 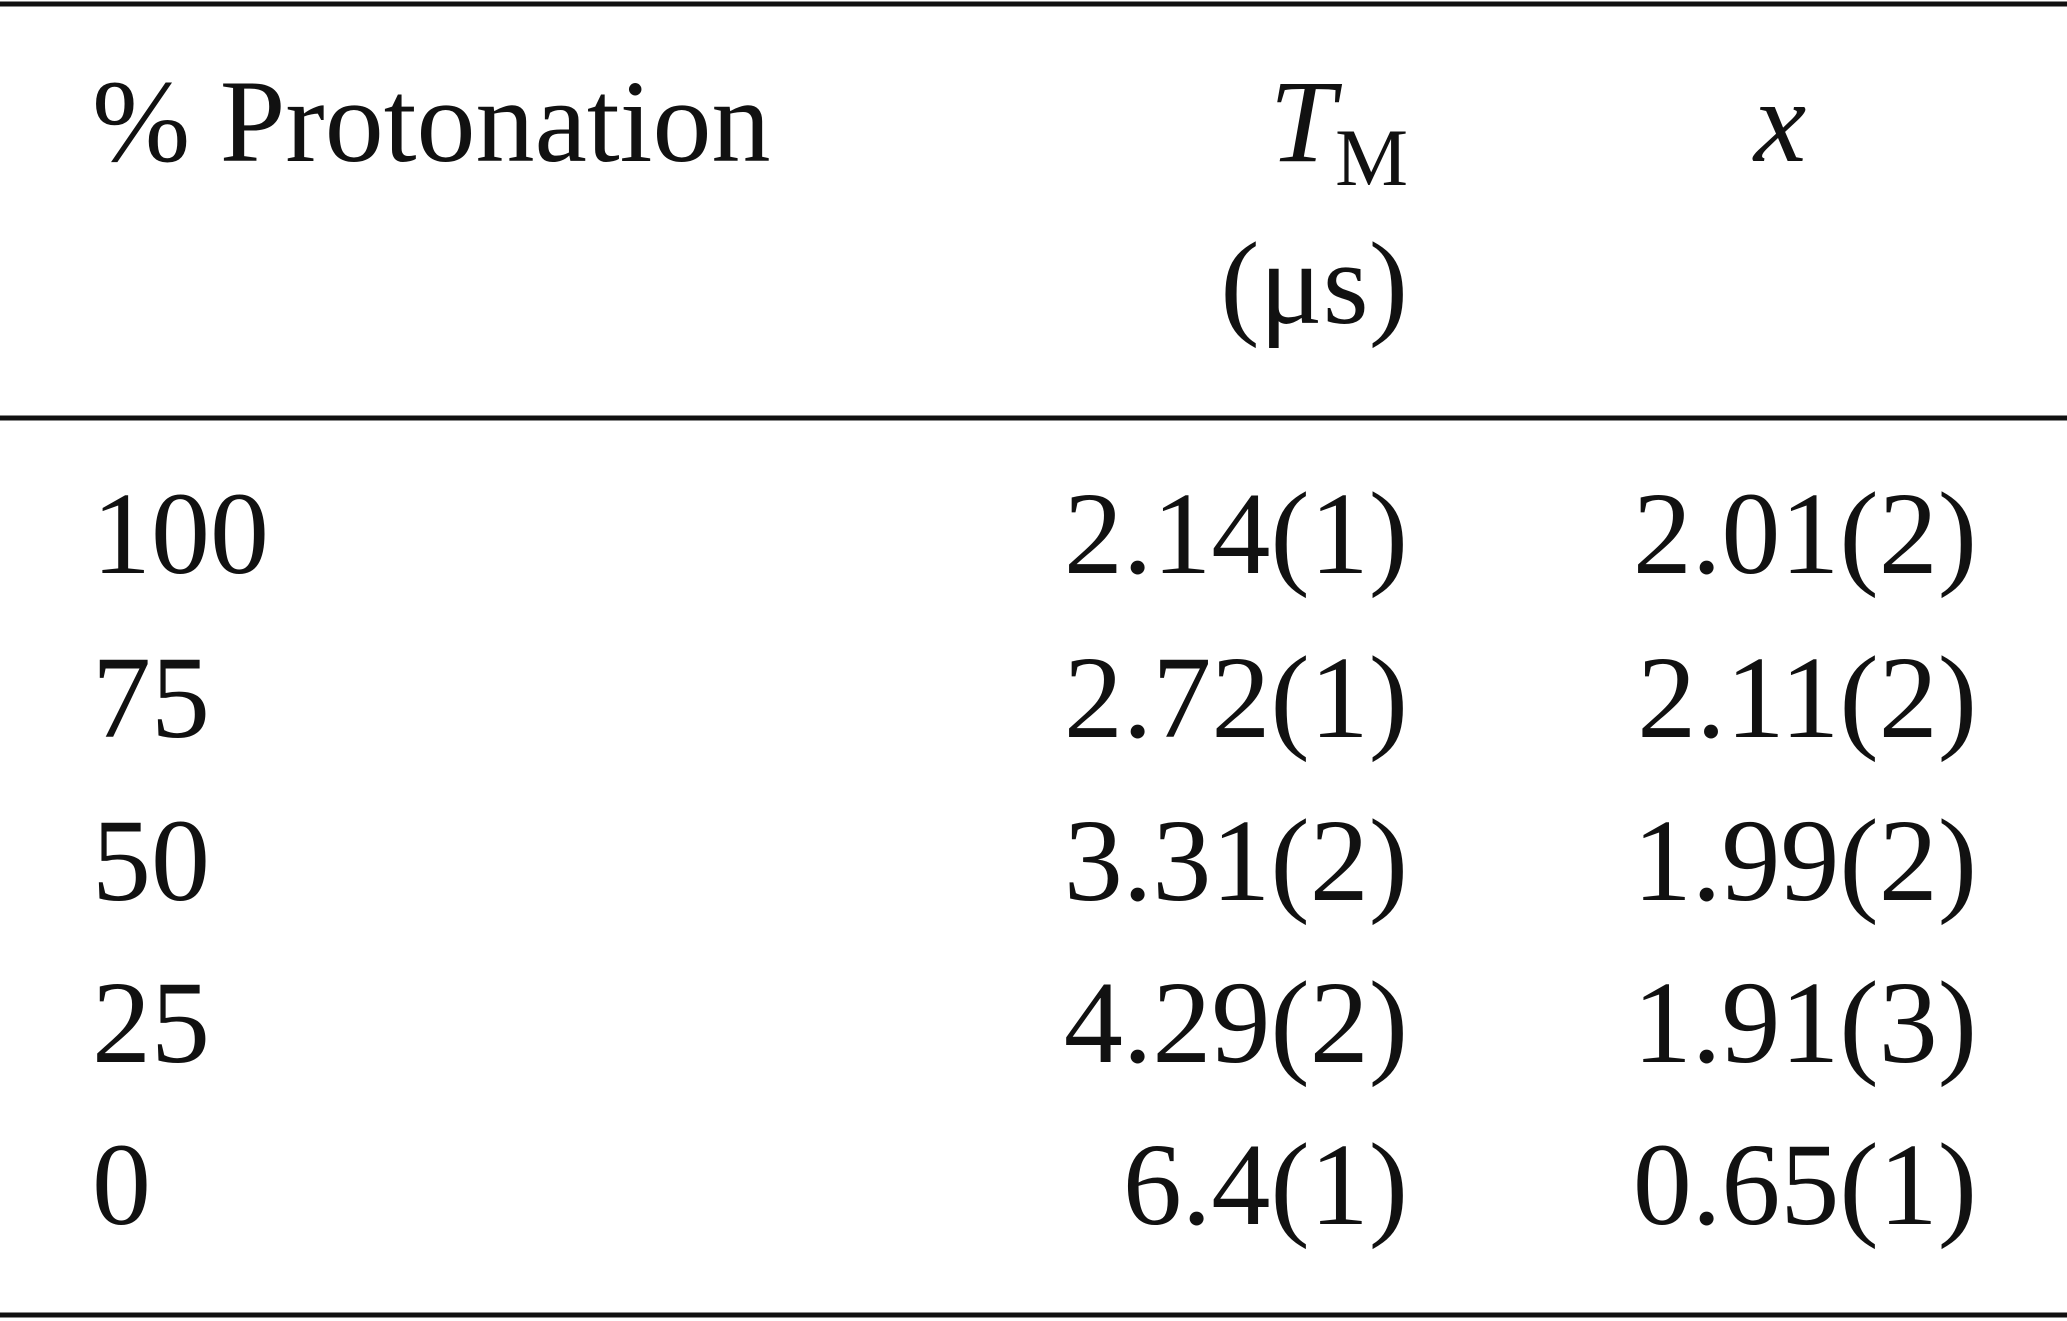 What do you see at coordinates (180, 533) in the screenshot?
I see `protonation-cell: 100` at bounding box center [180, 533].